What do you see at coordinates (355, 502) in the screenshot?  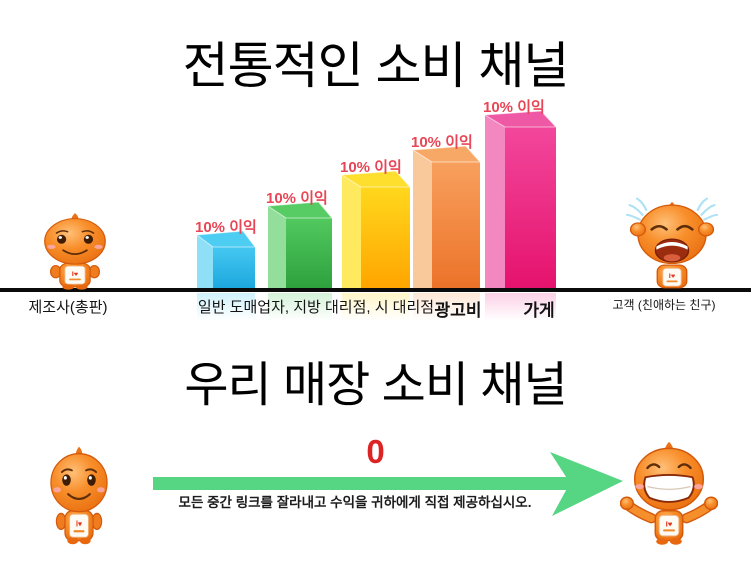 I see `direct-supply-caption: 모든 중간 링크를 잘라내고 수익을 귀하에게 직접 제공하십시오.` at bounding box center [355, 502].